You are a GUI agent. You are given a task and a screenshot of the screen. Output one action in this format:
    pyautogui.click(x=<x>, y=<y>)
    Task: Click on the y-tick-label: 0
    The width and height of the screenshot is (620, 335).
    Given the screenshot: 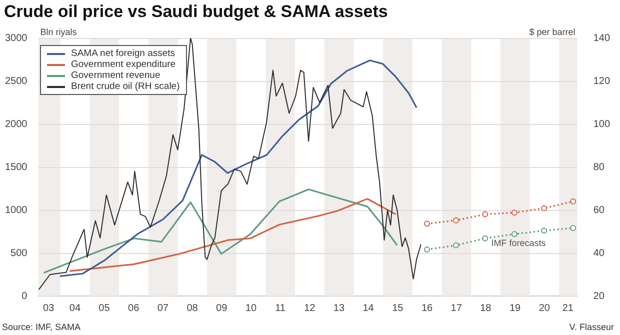 What is the action you would take?
    pyautogui.click(x=25, y=296)
    